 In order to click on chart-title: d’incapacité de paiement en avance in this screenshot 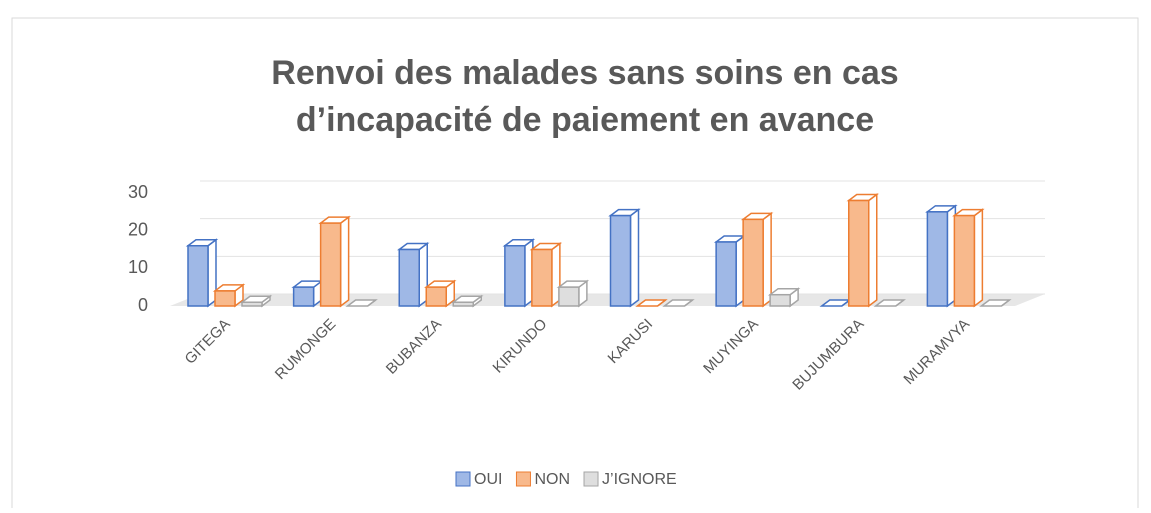, I will do `click(585, 120)`.